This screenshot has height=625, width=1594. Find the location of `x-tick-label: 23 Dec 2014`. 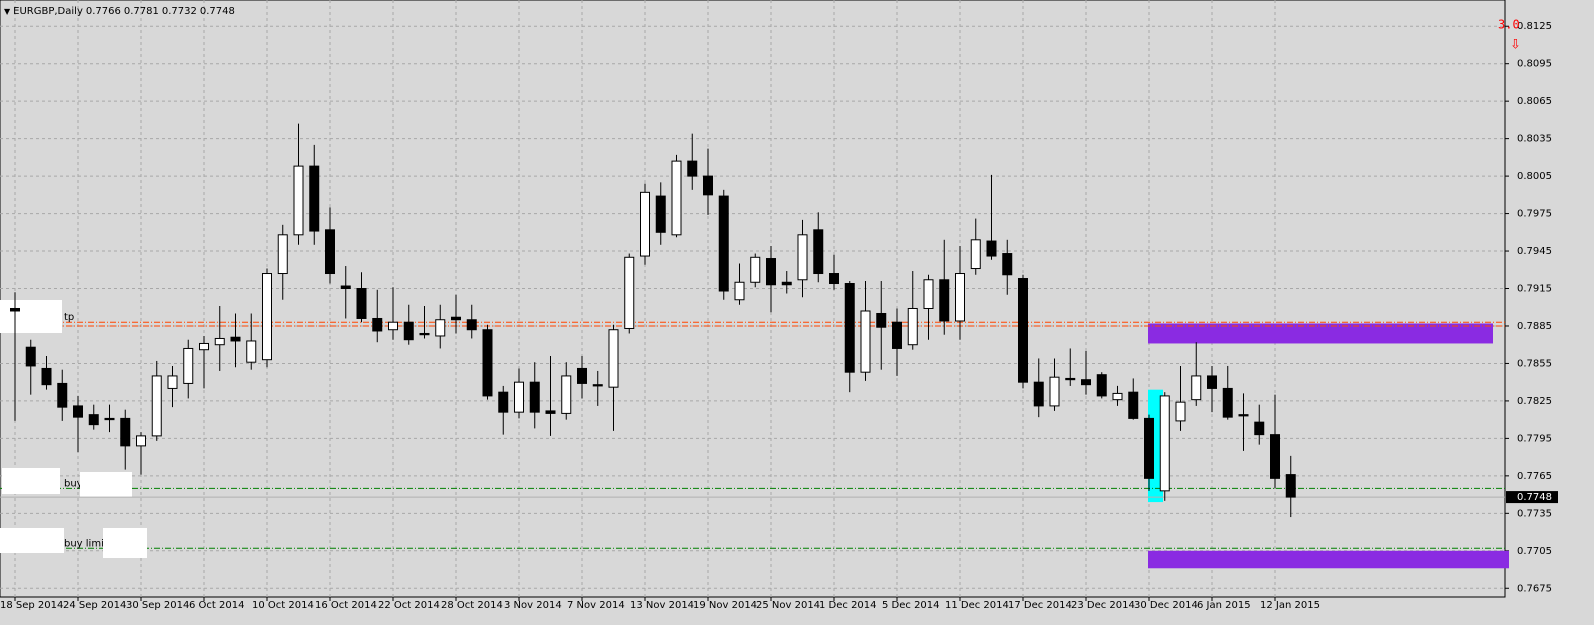

x-tick-label: 23 Dec 2014 is located at coordinates (1103, 605).